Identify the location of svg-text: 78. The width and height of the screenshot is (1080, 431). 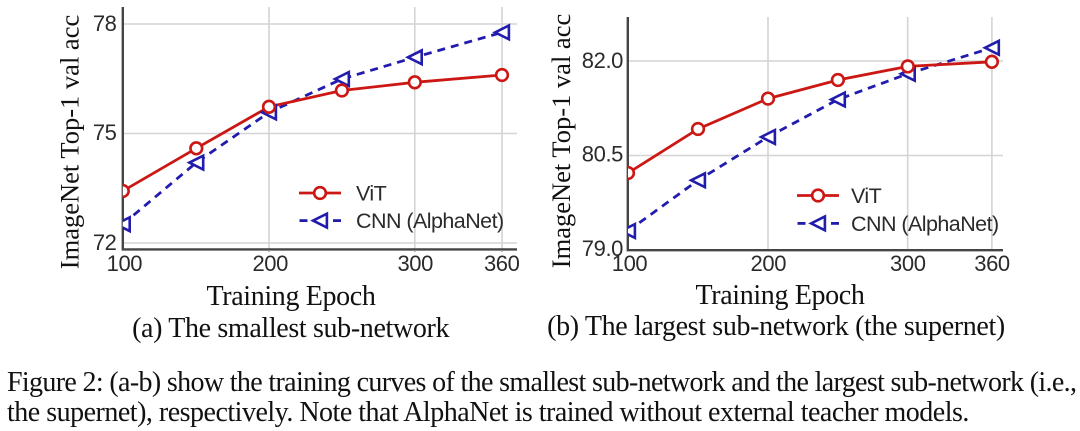
(105, 23).